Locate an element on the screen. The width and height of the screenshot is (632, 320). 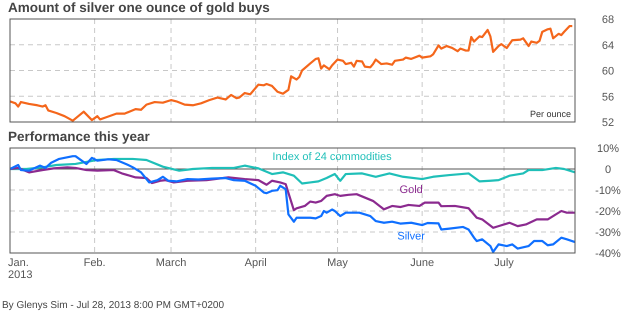
y-tick-label: 10% is located at coordinates (608, 149).